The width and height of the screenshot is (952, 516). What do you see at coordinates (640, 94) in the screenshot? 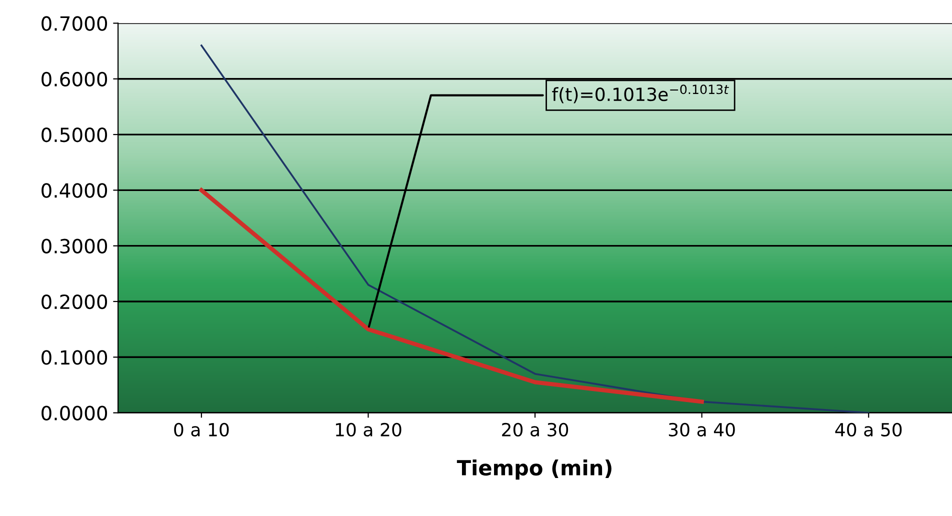
I see `annotation: f(t)=0.1013e$^{−0.1013t}$` at bounding box center [640, 94].